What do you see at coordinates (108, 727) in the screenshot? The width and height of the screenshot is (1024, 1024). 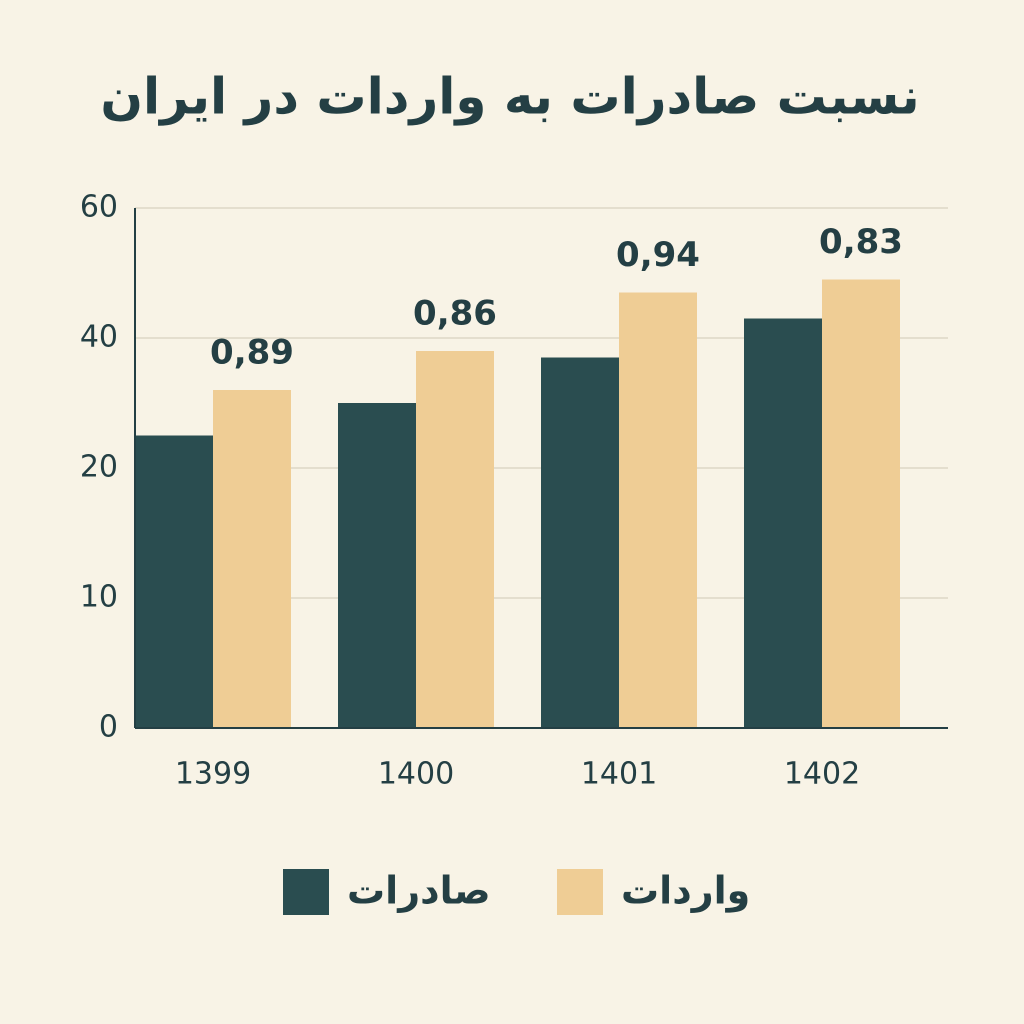 I see `y-tick-label: 0` at bounding box center [108, 727].